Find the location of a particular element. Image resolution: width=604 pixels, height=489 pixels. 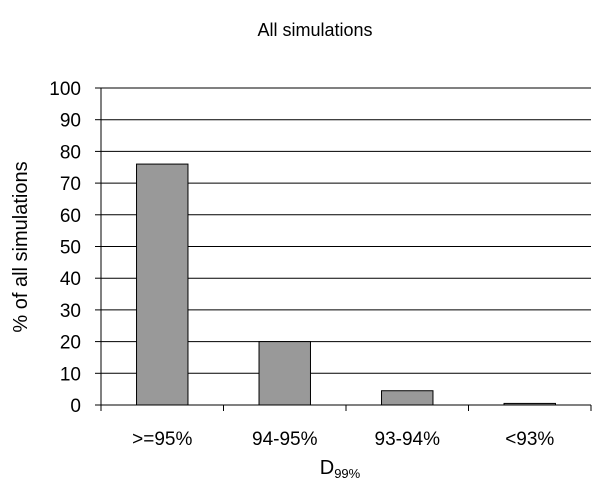

x-axis-title: D99% is located at coordinates (340, 469).